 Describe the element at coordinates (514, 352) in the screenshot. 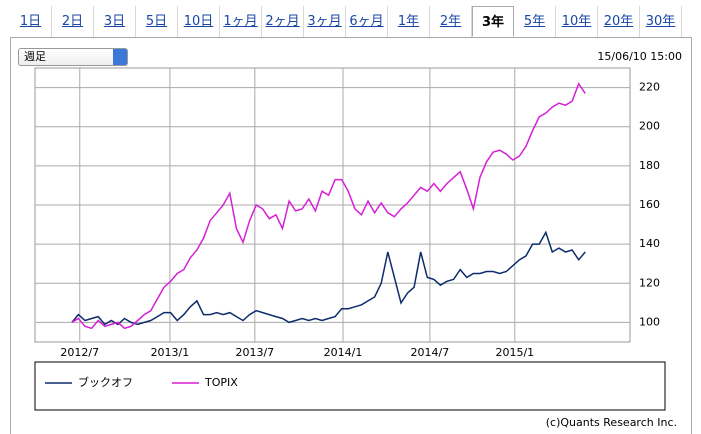

I see `x-tick-label: 2015/1` at that location.